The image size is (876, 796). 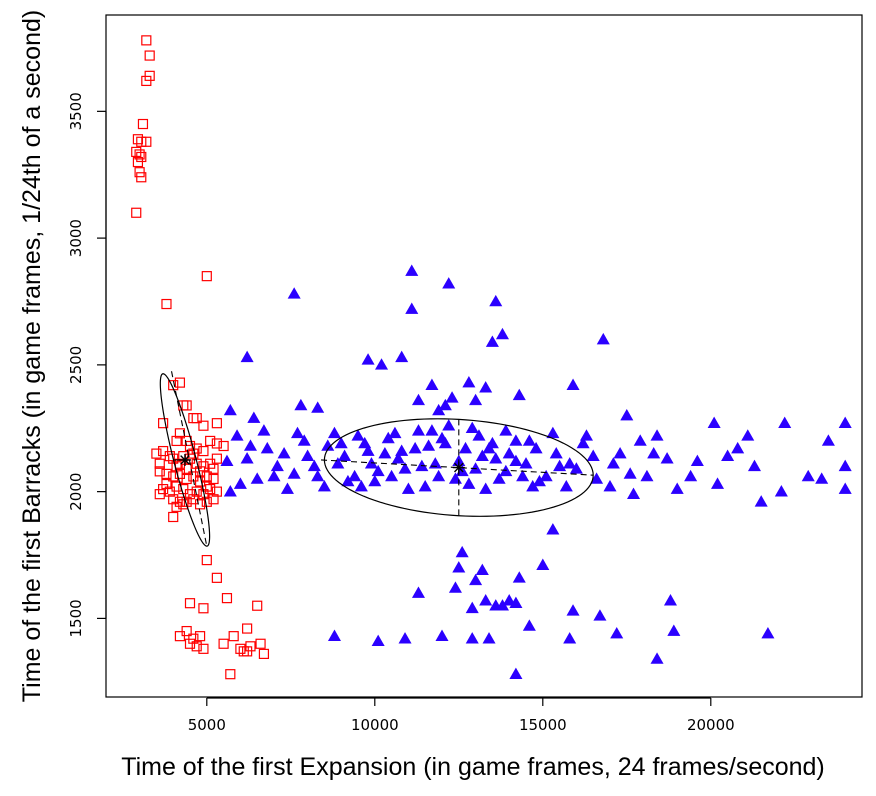 I want to click on y-tick-label: 1500, so click(x=76, y=618).